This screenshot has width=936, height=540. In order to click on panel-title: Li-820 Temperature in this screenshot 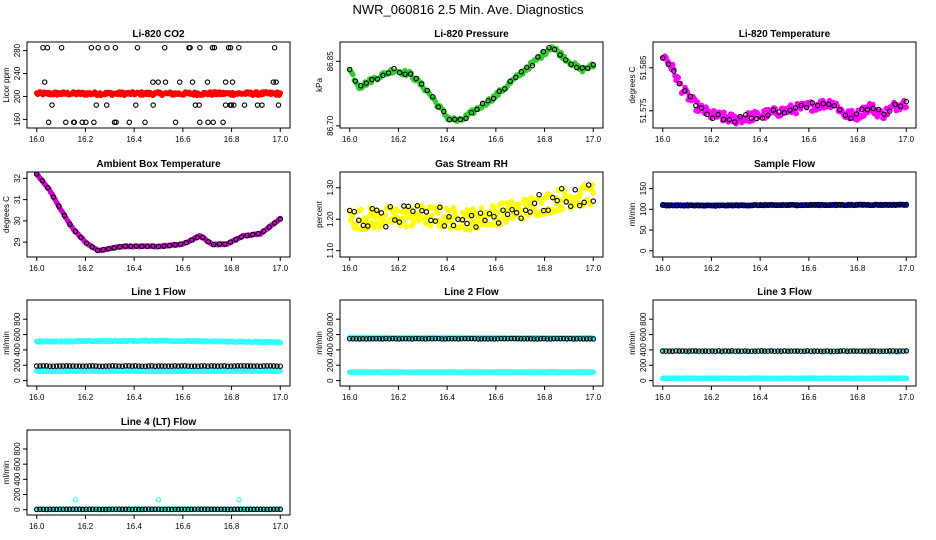, I will do `click(785, 34)`.